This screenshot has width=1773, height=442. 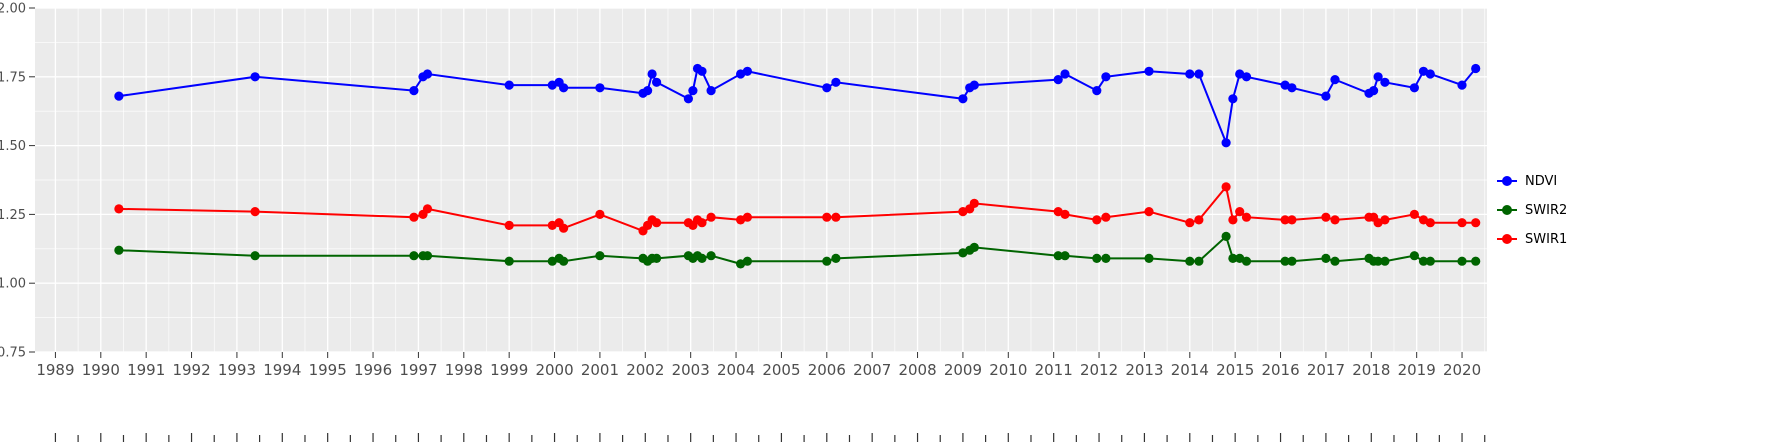 I want to click on series-points-swir1, so click(x=797, y=209).